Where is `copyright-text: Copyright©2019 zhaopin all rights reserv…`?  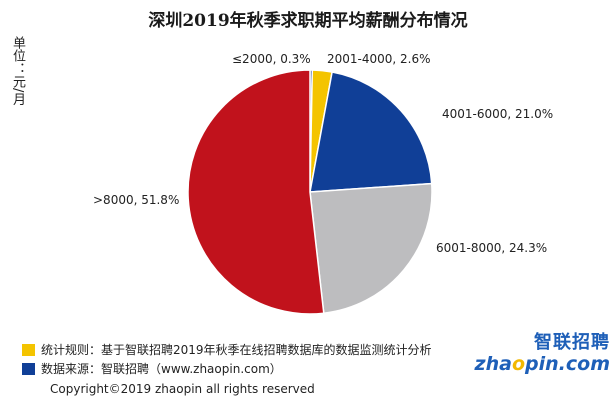
copyright-text: Copyright©2019 zhaopin all rights reserv… is located at coordinates (182, 389).